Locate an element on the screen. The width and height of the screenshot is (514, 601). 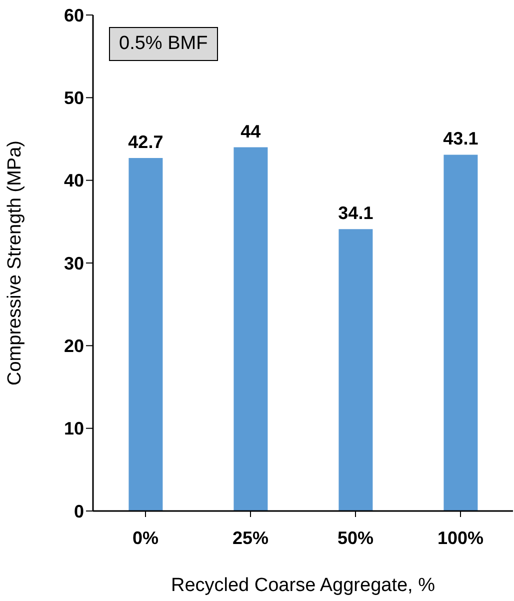
y-tick-label: 60 is located at coordinates (74, 15).